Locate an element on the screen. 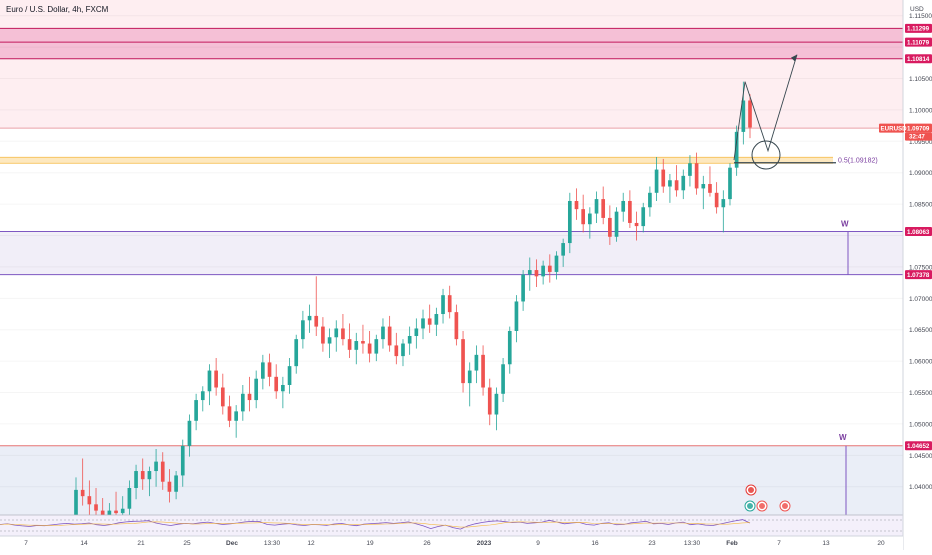  price-tag-label: 1.09709 is located at coordinates (918, 128).